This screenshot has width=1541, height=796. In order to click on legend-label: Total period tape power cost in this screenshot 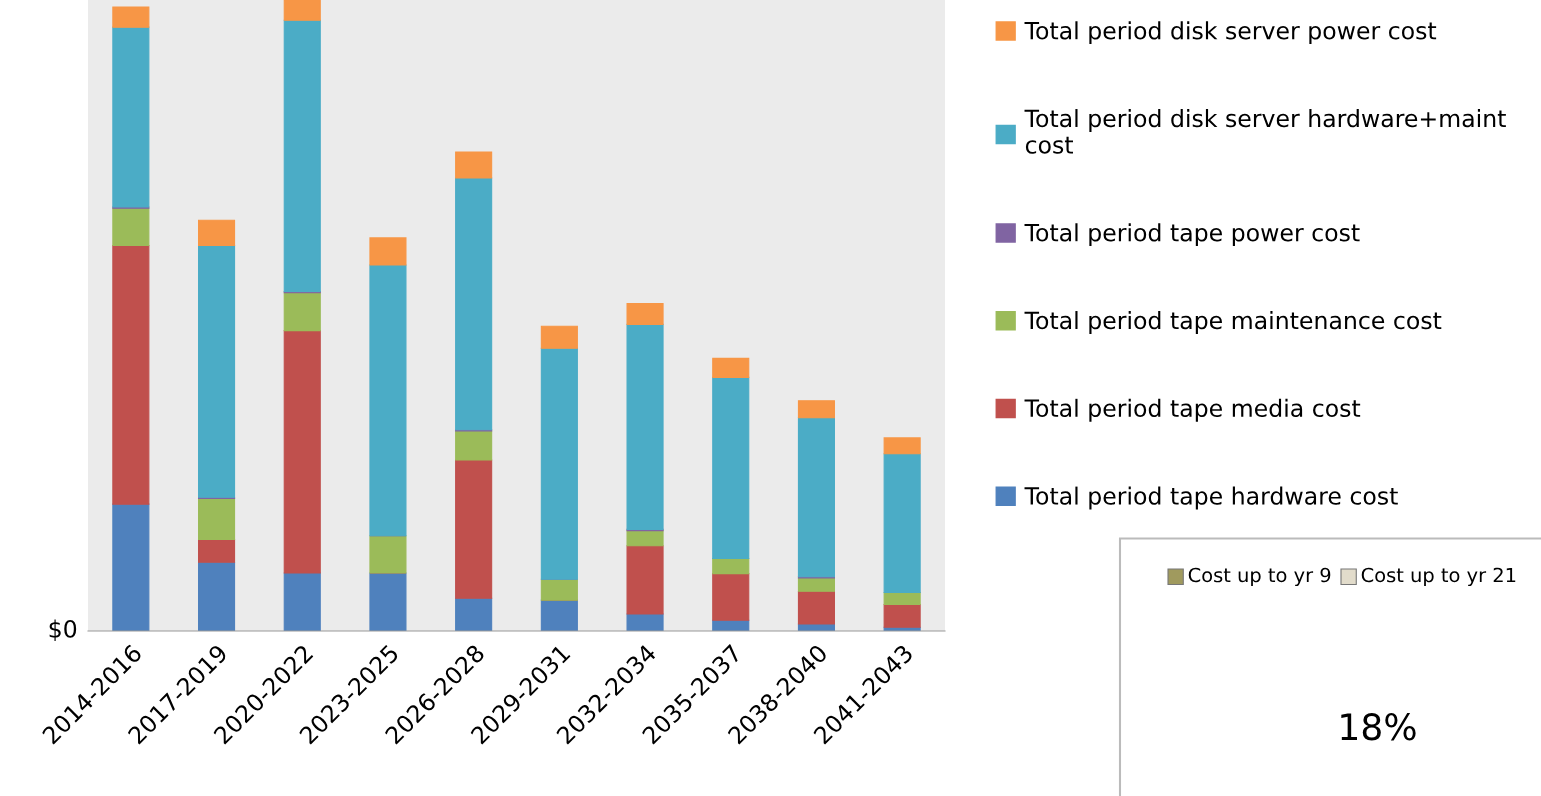, I will do `click(1192, 235)`.